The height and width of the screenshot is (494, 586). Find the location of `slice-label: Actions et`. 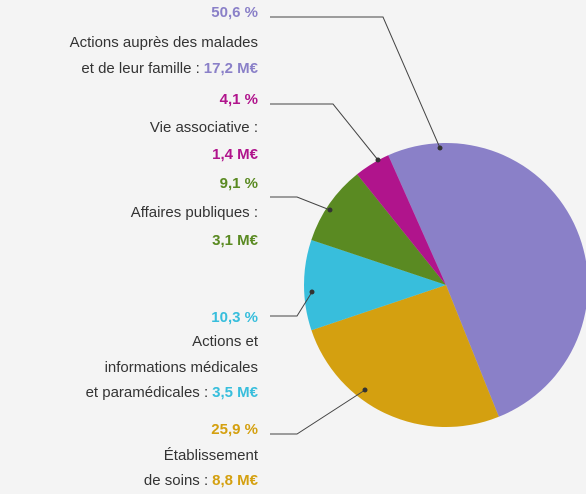

slice-label: Actions et is located at coordinates (225, 341).